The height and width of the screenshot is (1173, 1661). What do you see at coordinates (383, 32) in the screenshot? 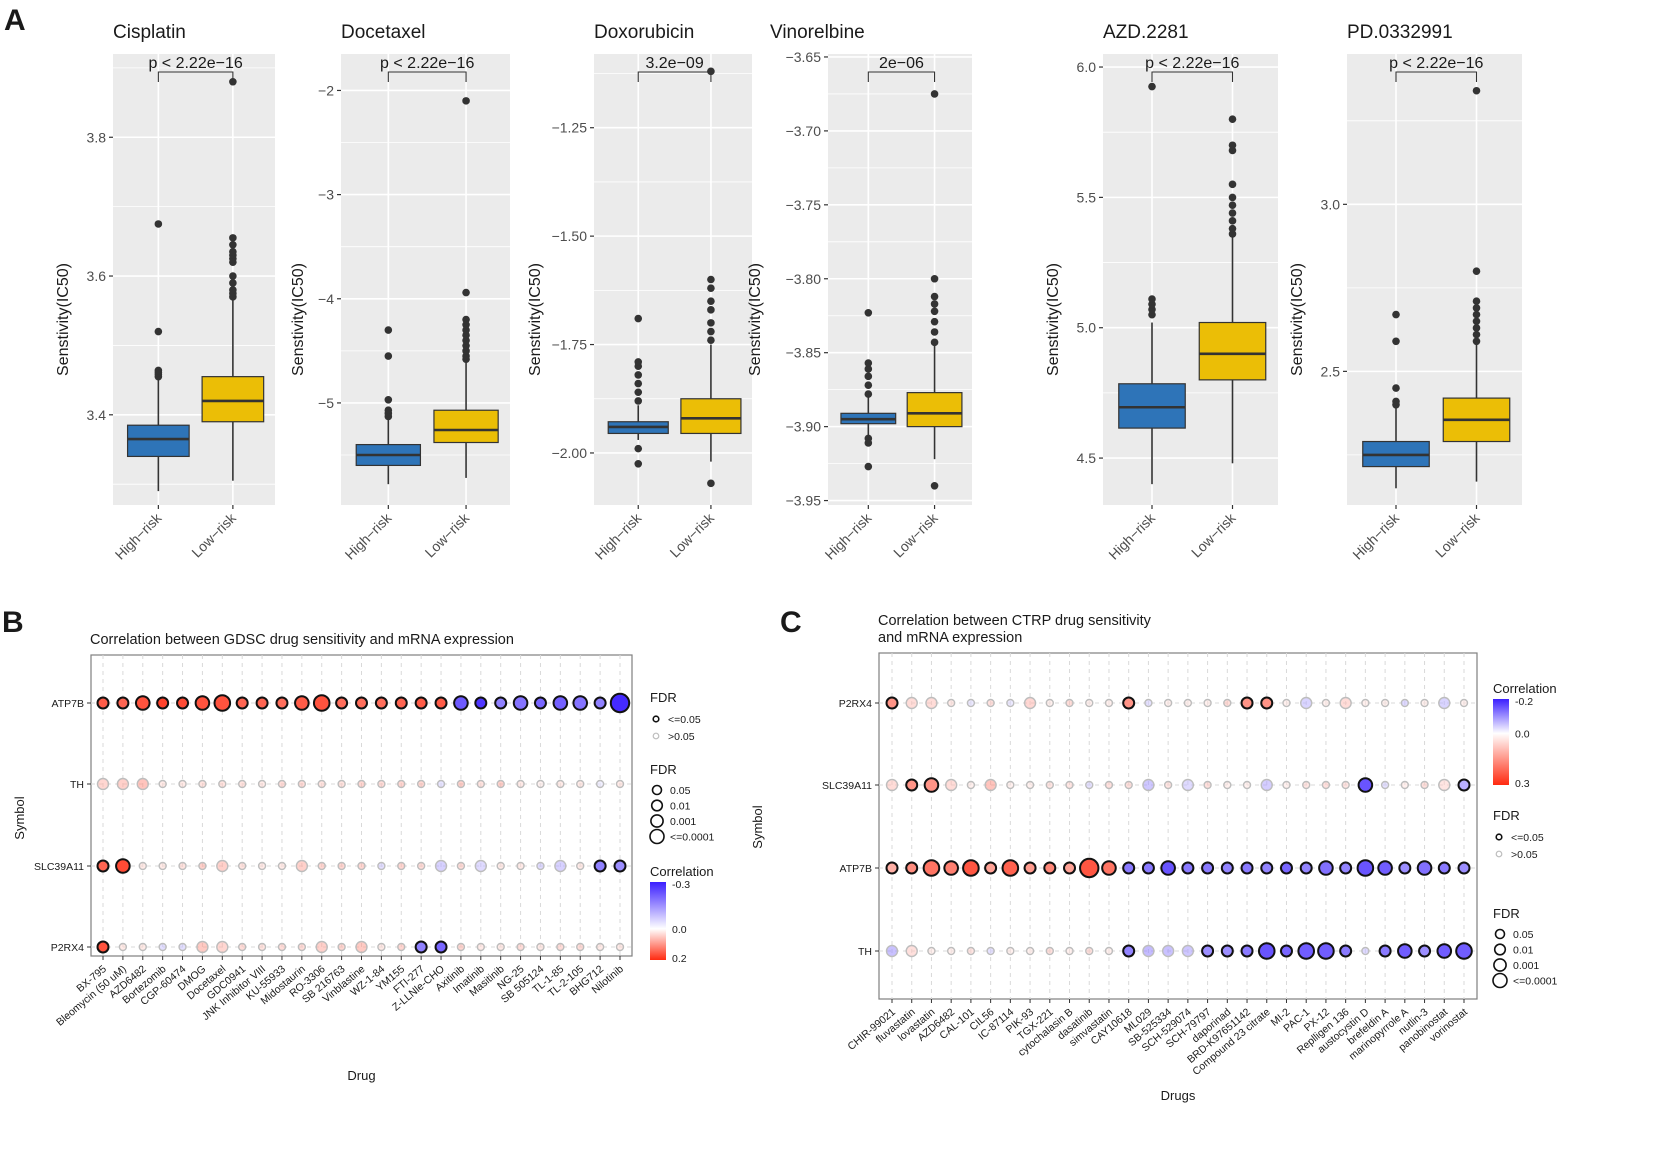
I see `chart-title: Docetaxel` at bounding box center [383, 32].